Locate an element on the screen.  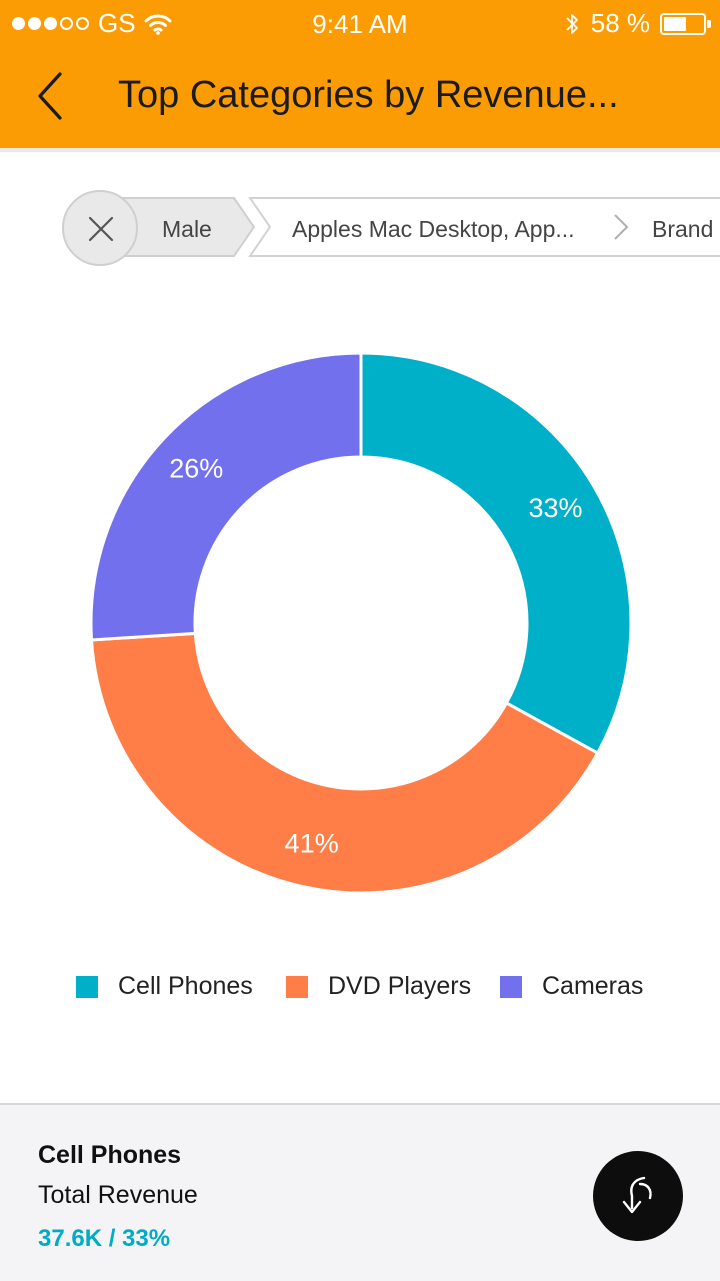
legend-item-dvd-players: DVD Players is located at coordinates (378, 986).